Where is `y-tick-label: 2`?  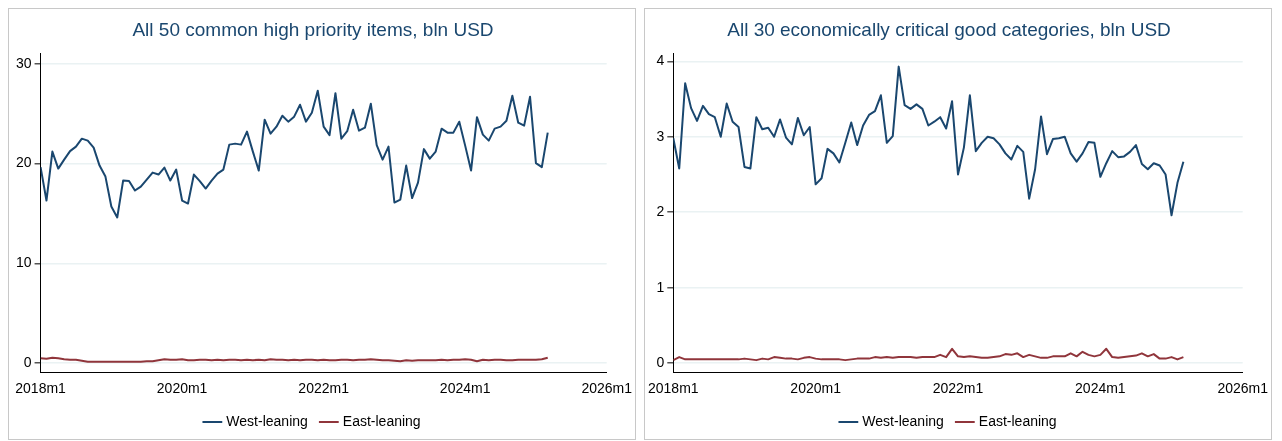
y-tick-label: 2 is located at coordinates (660, 211).